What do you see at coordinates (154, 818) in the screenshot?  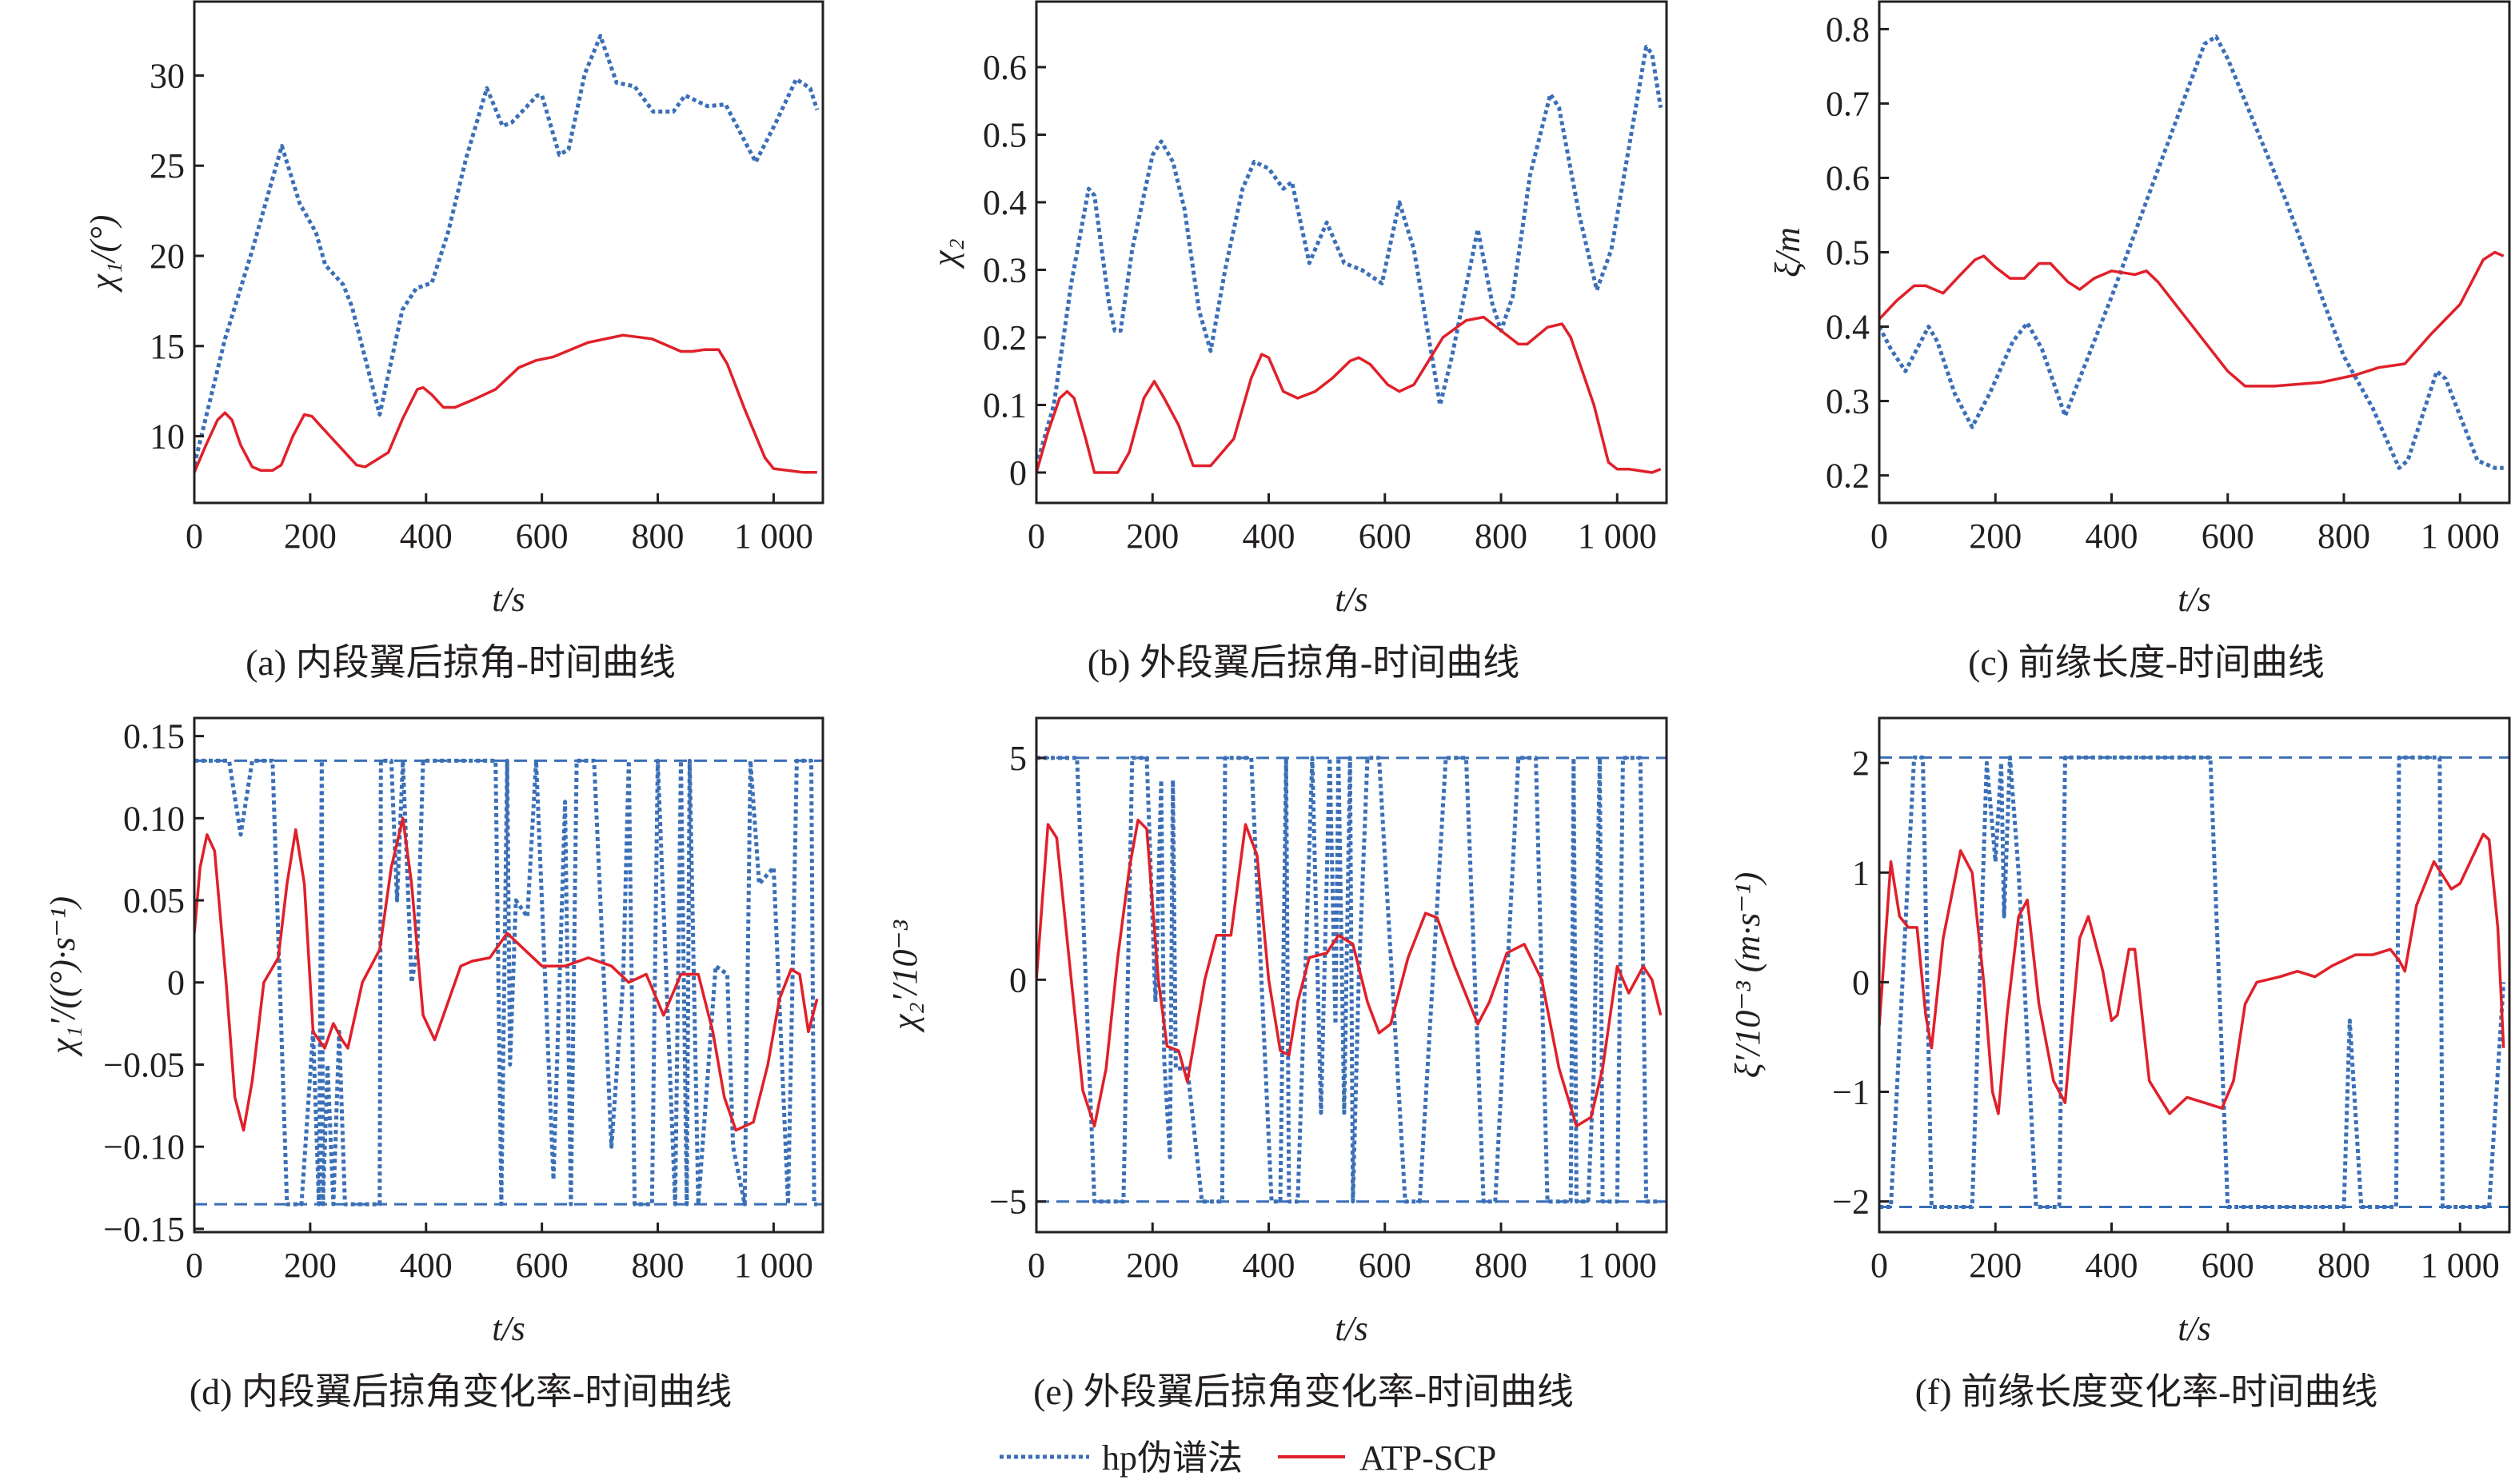 I see `y-tick-label: 0.10` at bounding box center [154, 818].